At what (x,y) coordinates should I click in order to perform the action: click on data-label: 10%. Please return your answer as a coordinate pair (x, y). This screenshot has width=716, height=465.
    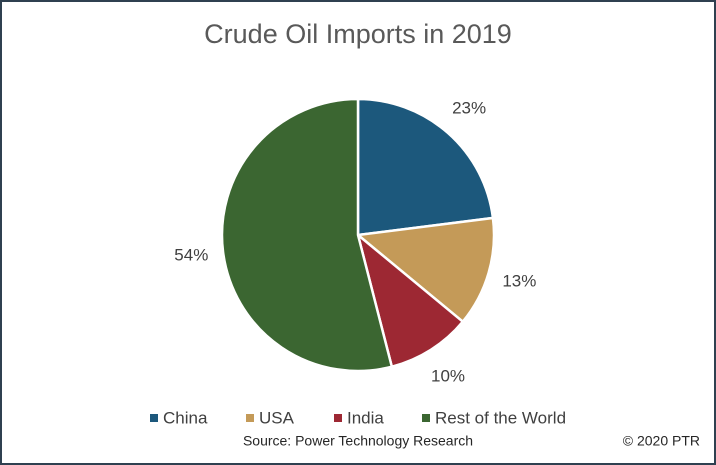
    Looking at the image, I should click on (448, 375).